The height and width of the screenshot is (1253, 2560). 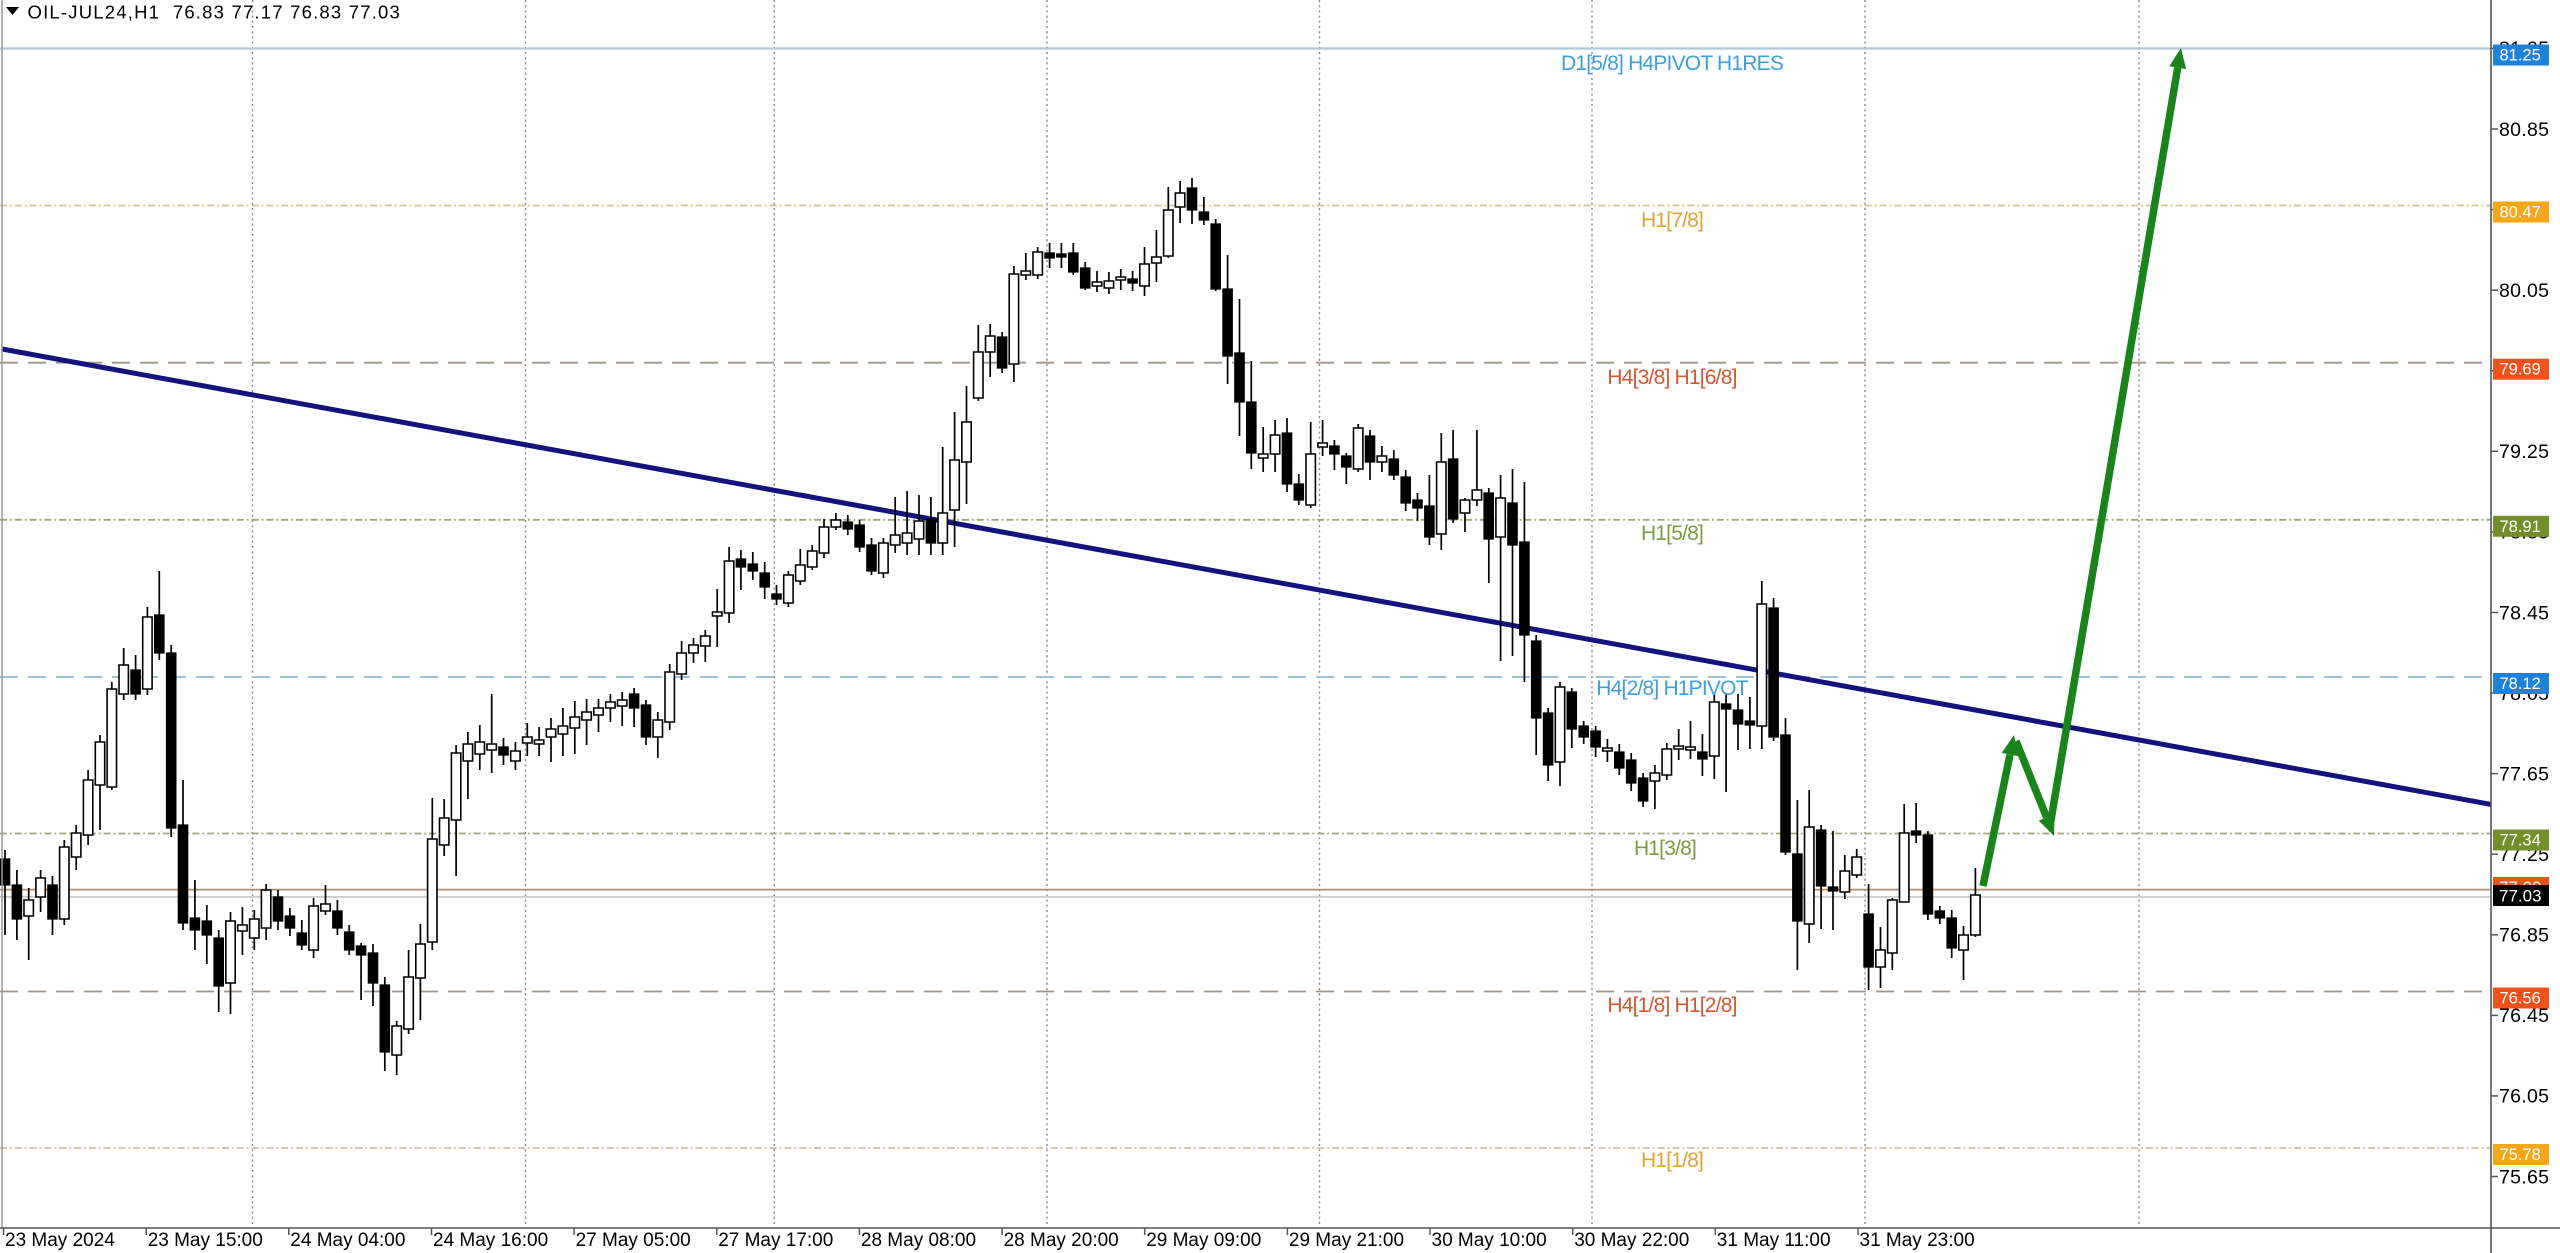 What do you see at coordinates (1203, 1240) in the screenshot?
I see `svg-text: 29 May 09:00` at bounding box center [1203, 1240].